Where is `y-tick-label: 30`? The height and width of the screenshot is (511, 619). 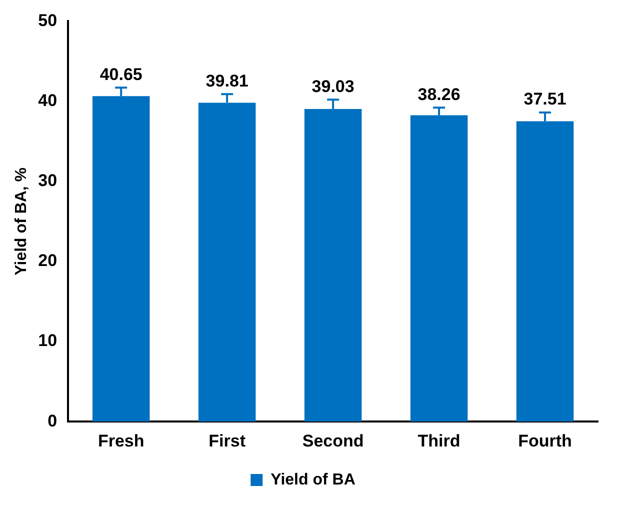
y-tick-label: 30 is located at coordinates (48, 180).